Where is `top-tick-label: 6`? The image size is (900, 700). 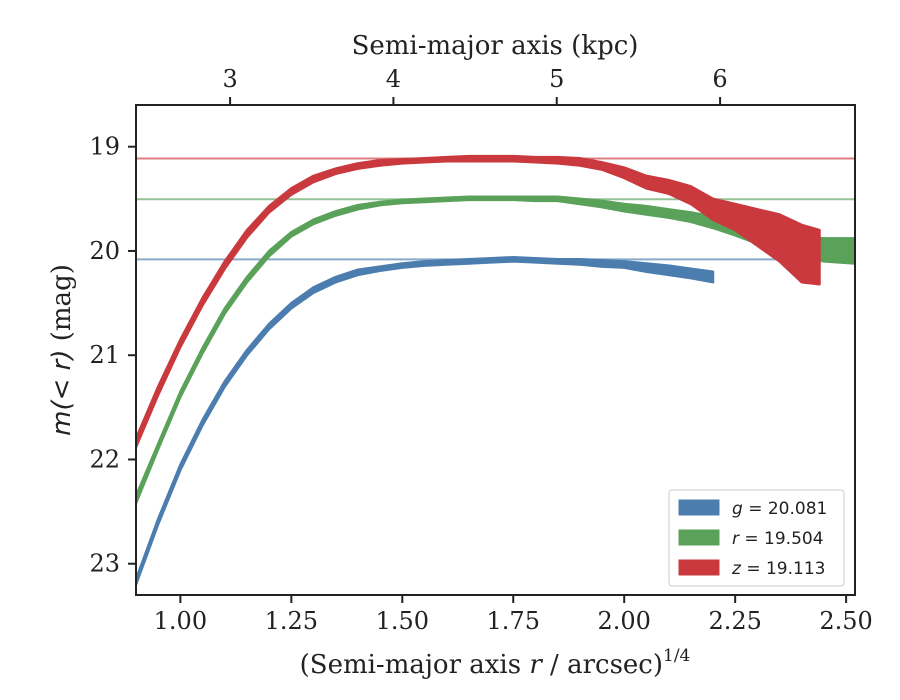 top-tick-label: 6 is located at coordinates (719, 79).